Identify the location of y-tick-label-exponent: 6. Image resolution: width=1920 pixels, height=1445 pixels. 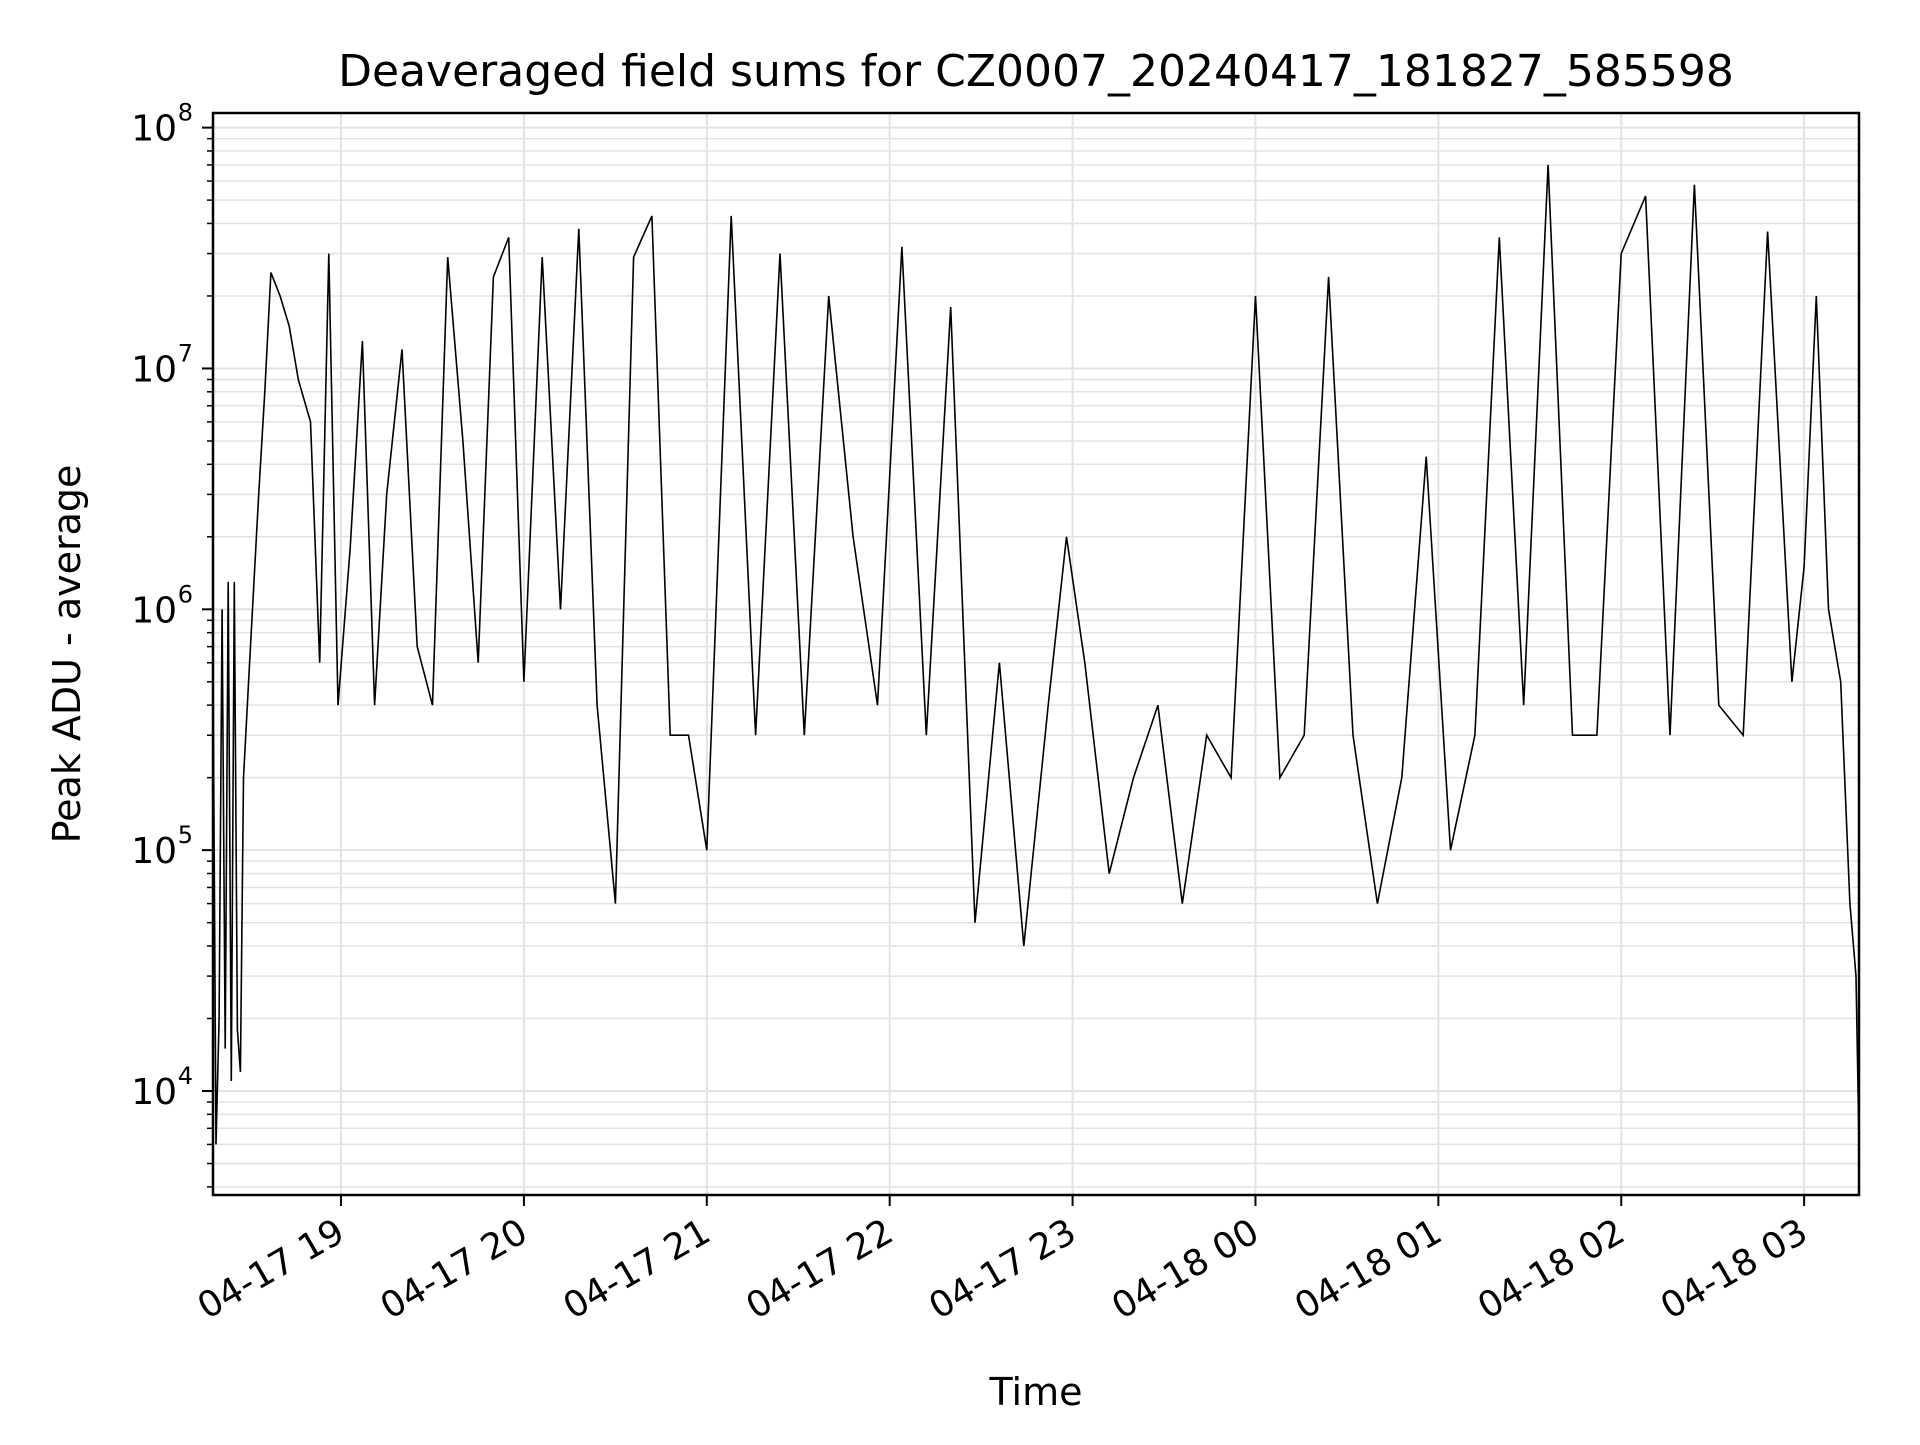
(185, 594).